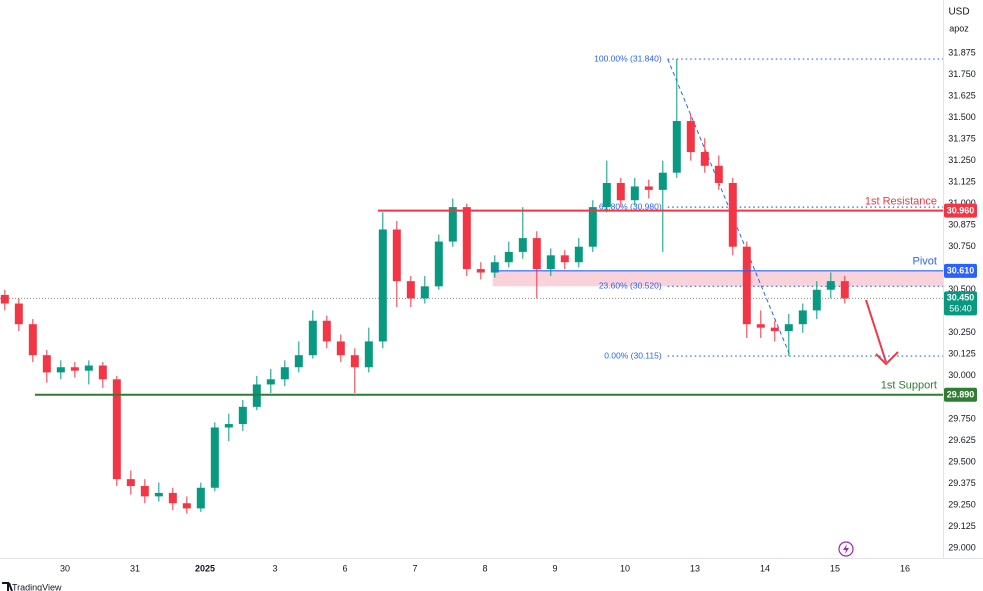 The image size is (983, 591). What do you see at coordinates (628, 58) in the screenshot?
I see `fib-level-label: 100.00% (31.840)` at bounding box center [628, 58].